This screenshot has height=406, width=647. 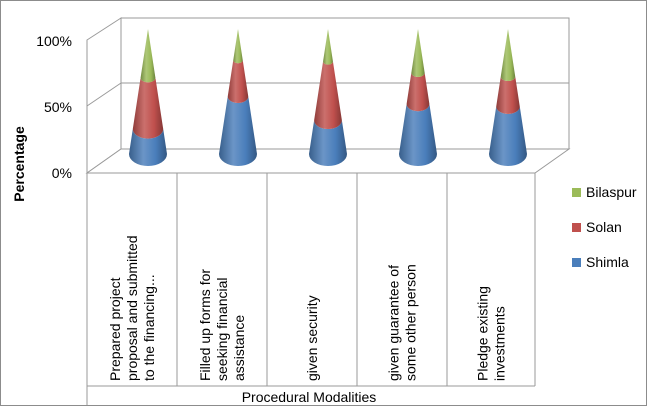 I want to click on category-label-line: given guarantee of, so click(x=394, y=323).